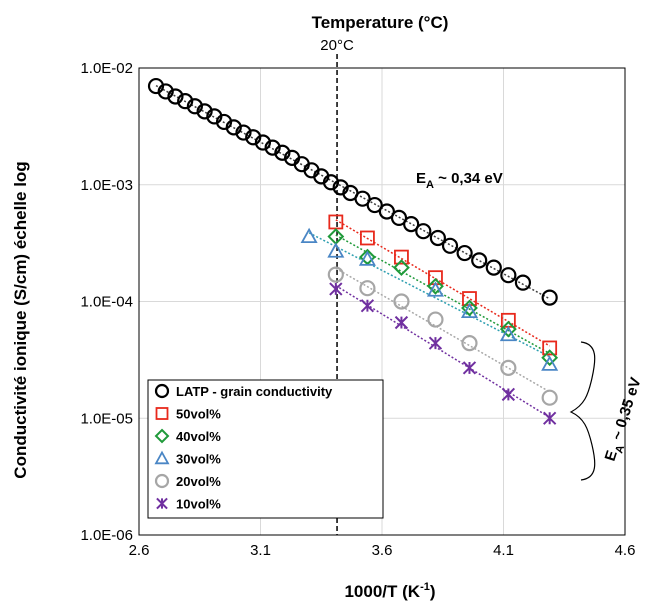  Describe the element at coordinates (611, 455) in the screenshot. I see `ea-bottom-main: E` at that location.